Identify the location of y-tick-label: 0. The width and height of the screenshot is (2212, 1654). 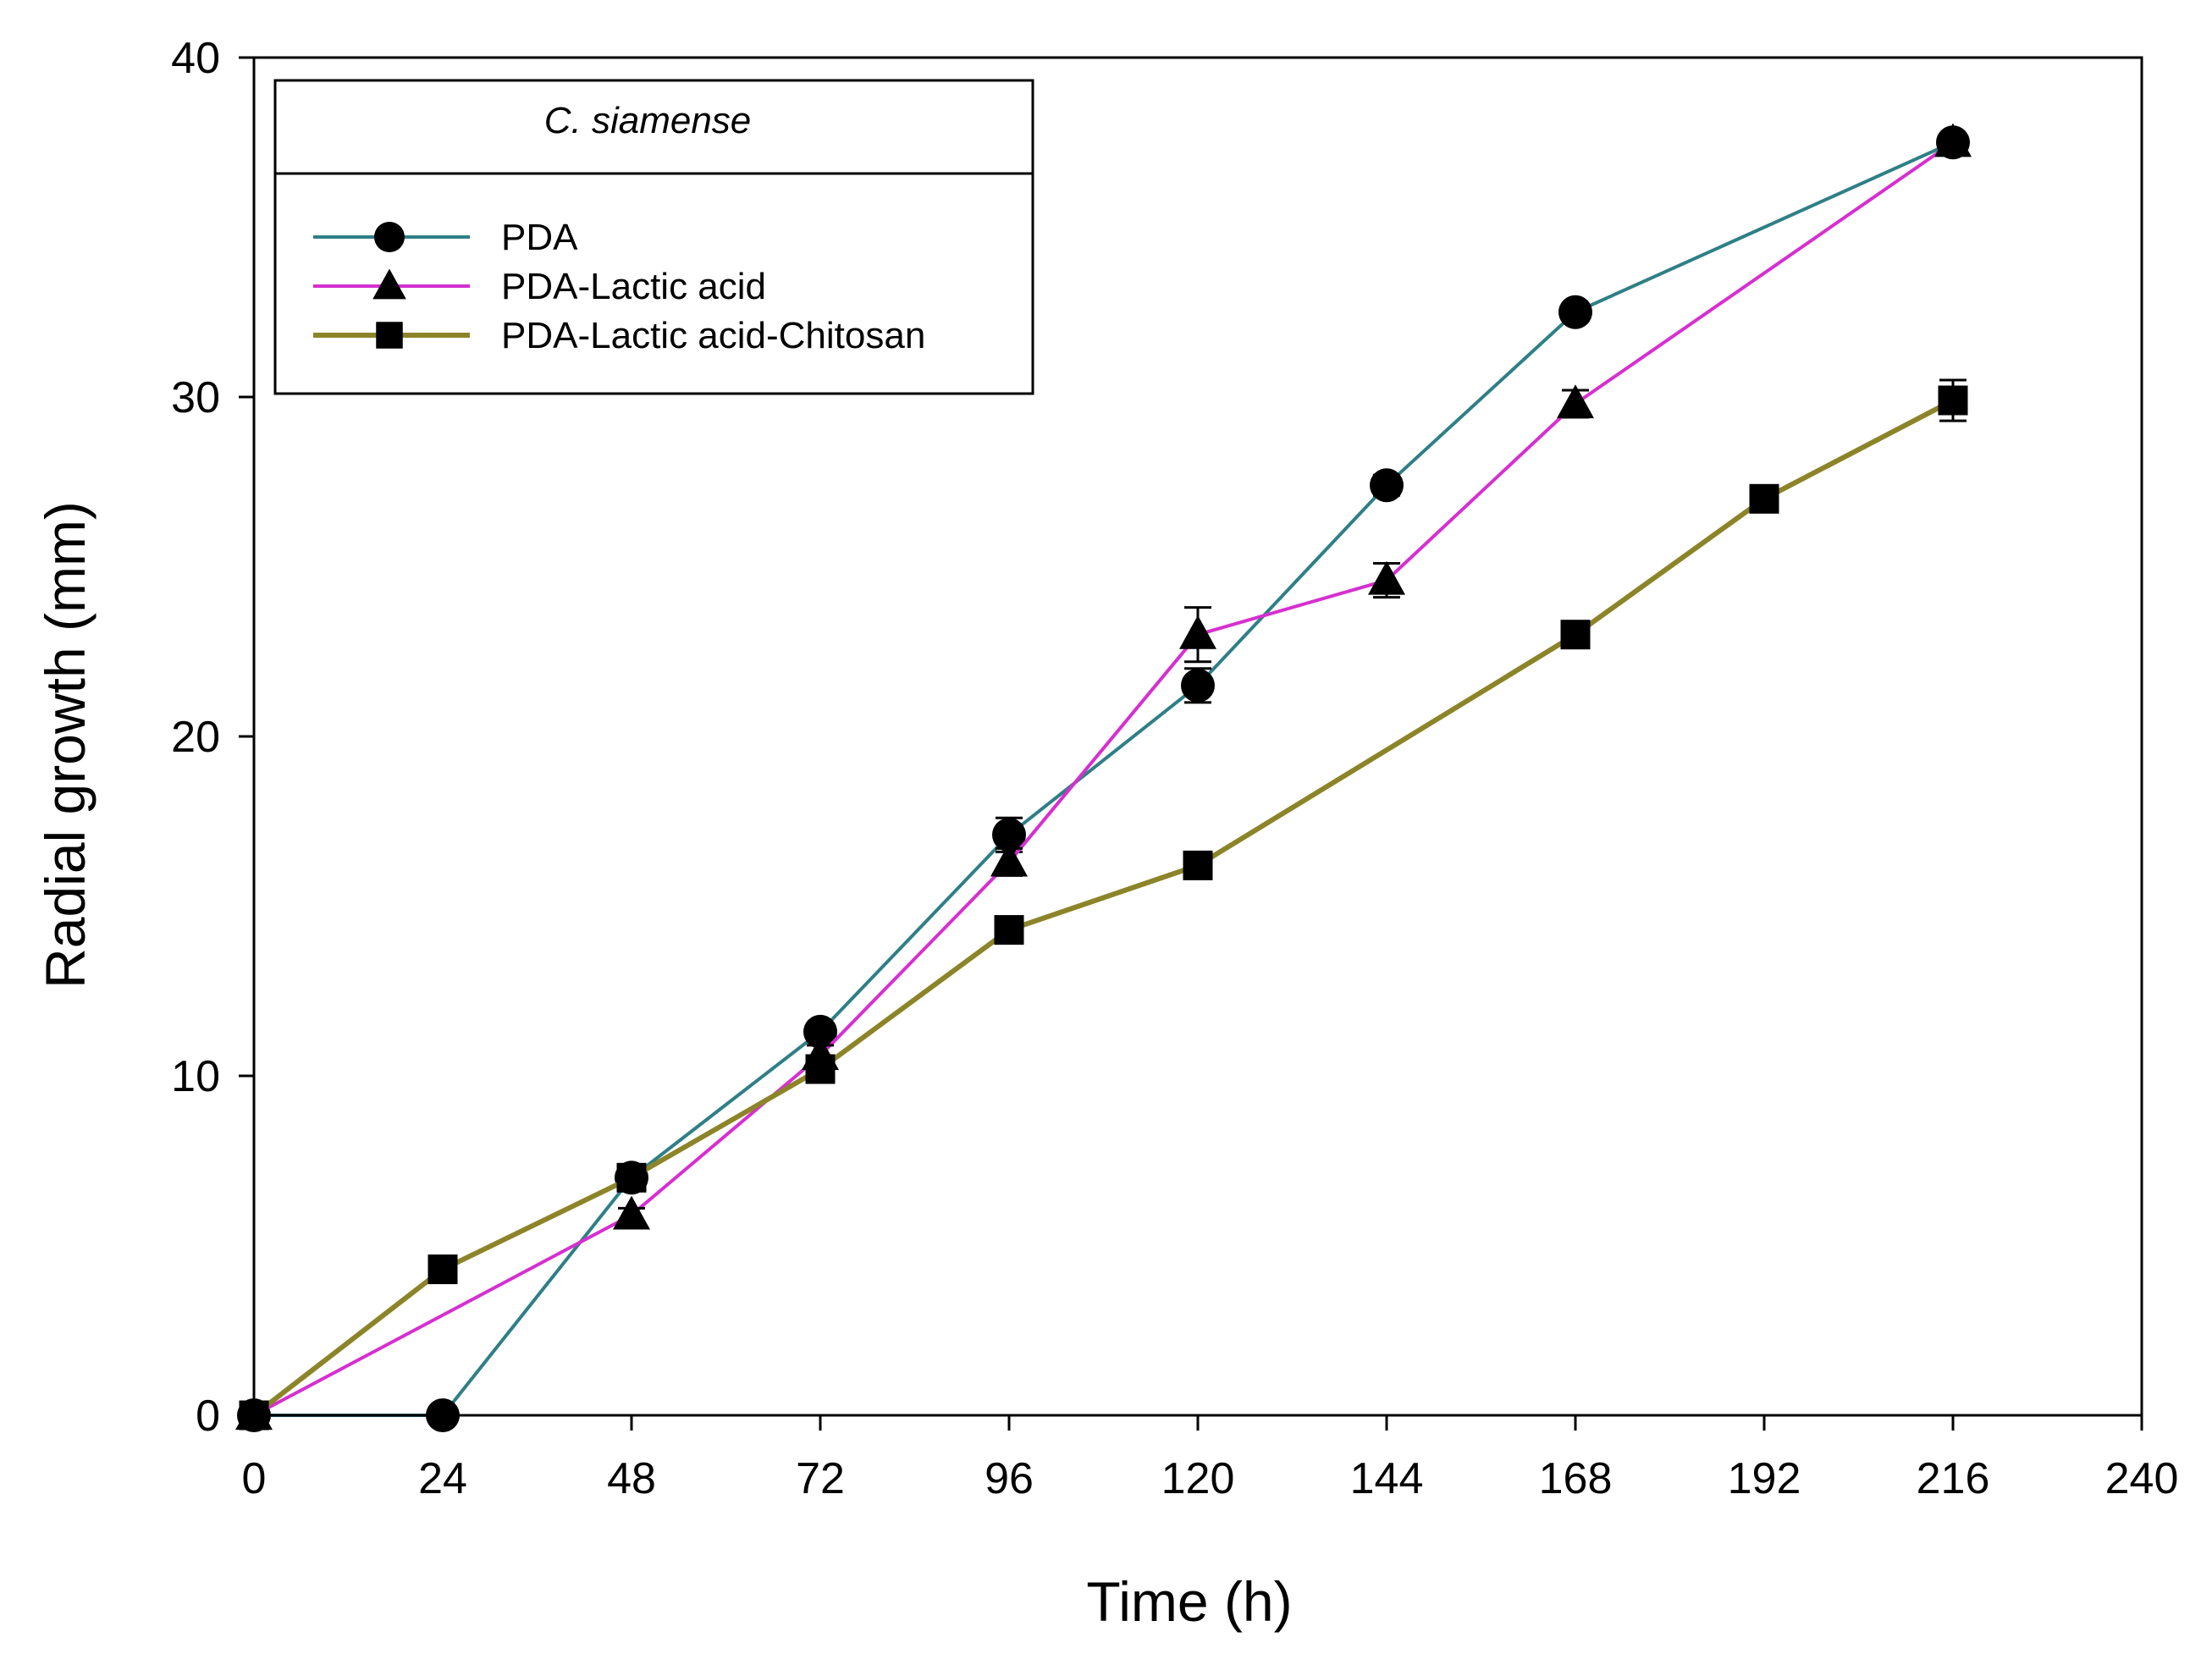
(208, 1416).